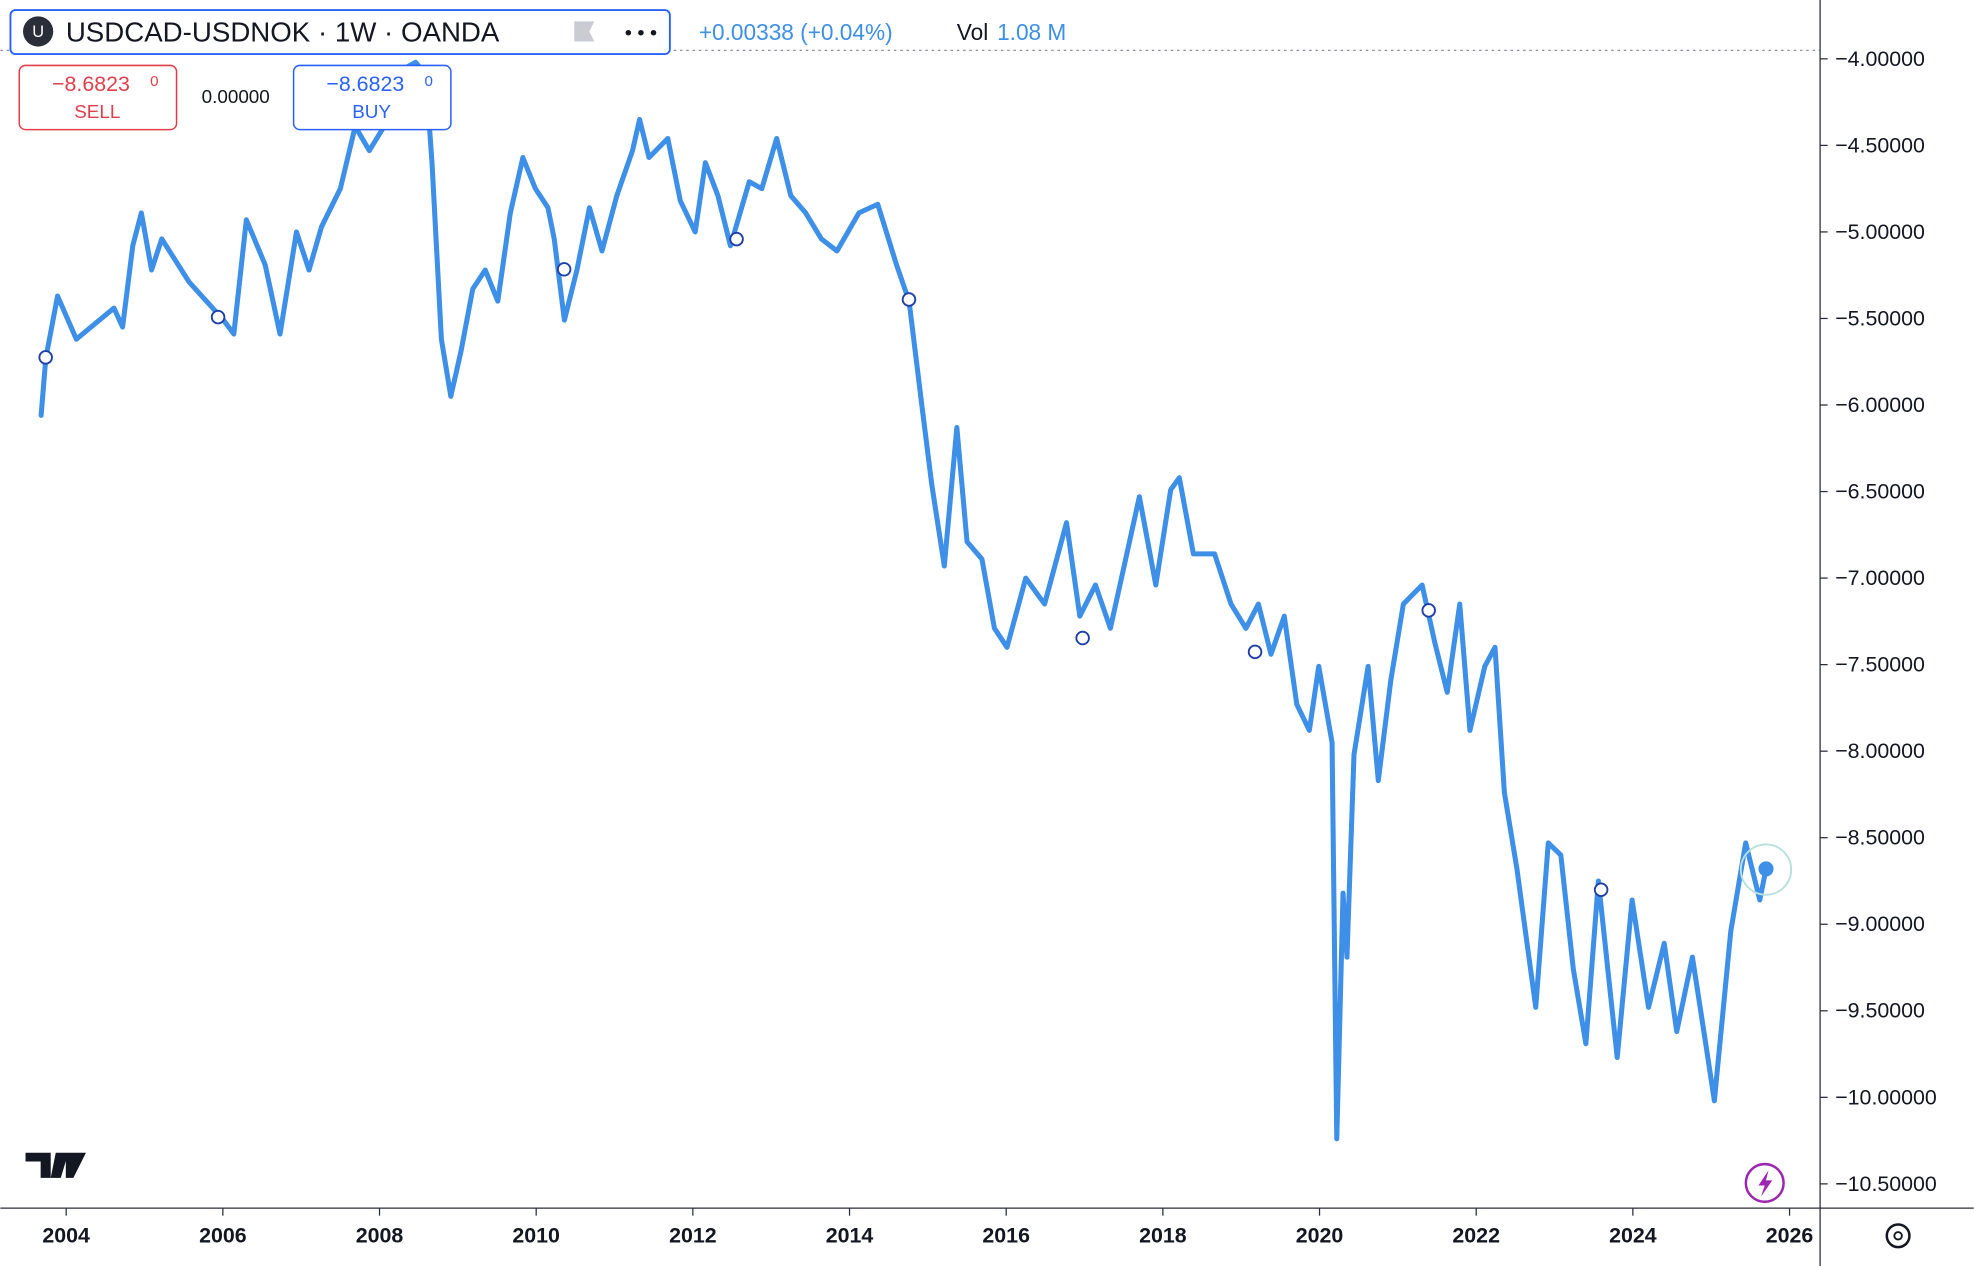  Describe the element at coordinates (1880, 751) in the screenshot. I see `y-tick-label: −8.00000` at that location.